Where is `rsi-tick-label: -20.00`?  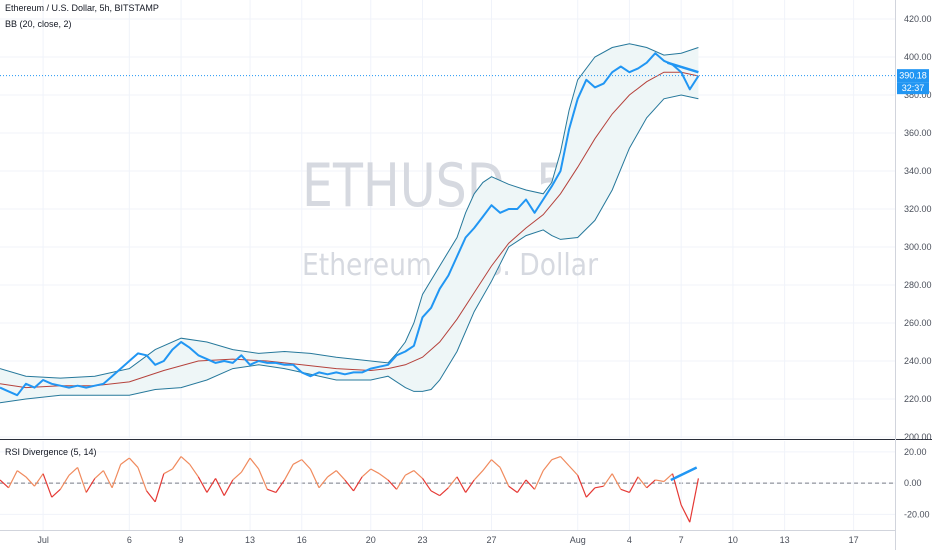
rsi-tick-label: -20.00 is located at coordinates (917, 514).